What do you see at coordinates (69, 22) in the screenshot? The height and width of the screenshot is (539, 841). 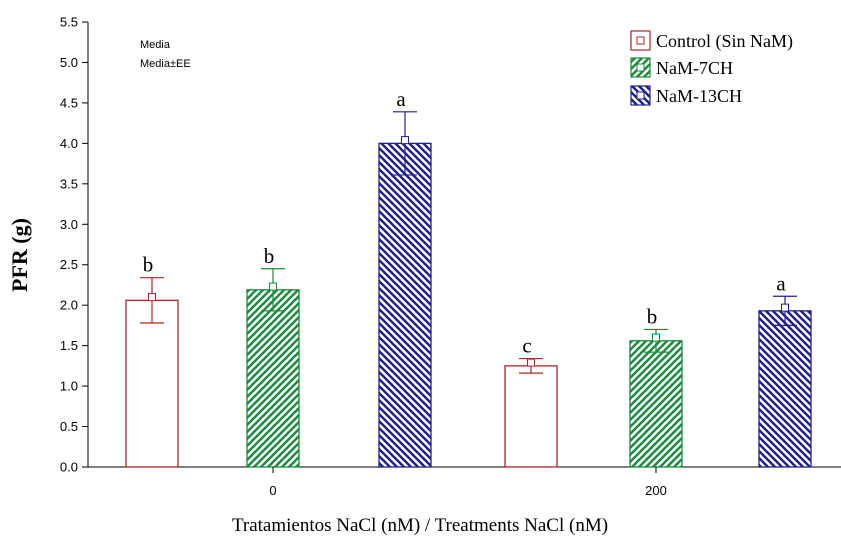 I see `y-tick-label: 5.5` at bounding box center [69, 22].